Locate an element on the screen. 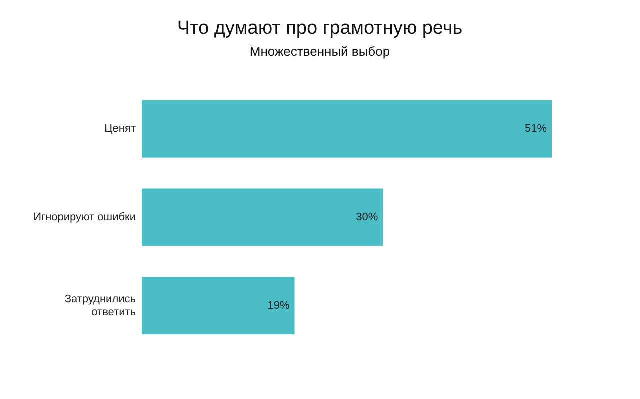 This screenshot has height=399, width=640. chart-subtitle: Множественный выбор is located at coordinates (320, 51).